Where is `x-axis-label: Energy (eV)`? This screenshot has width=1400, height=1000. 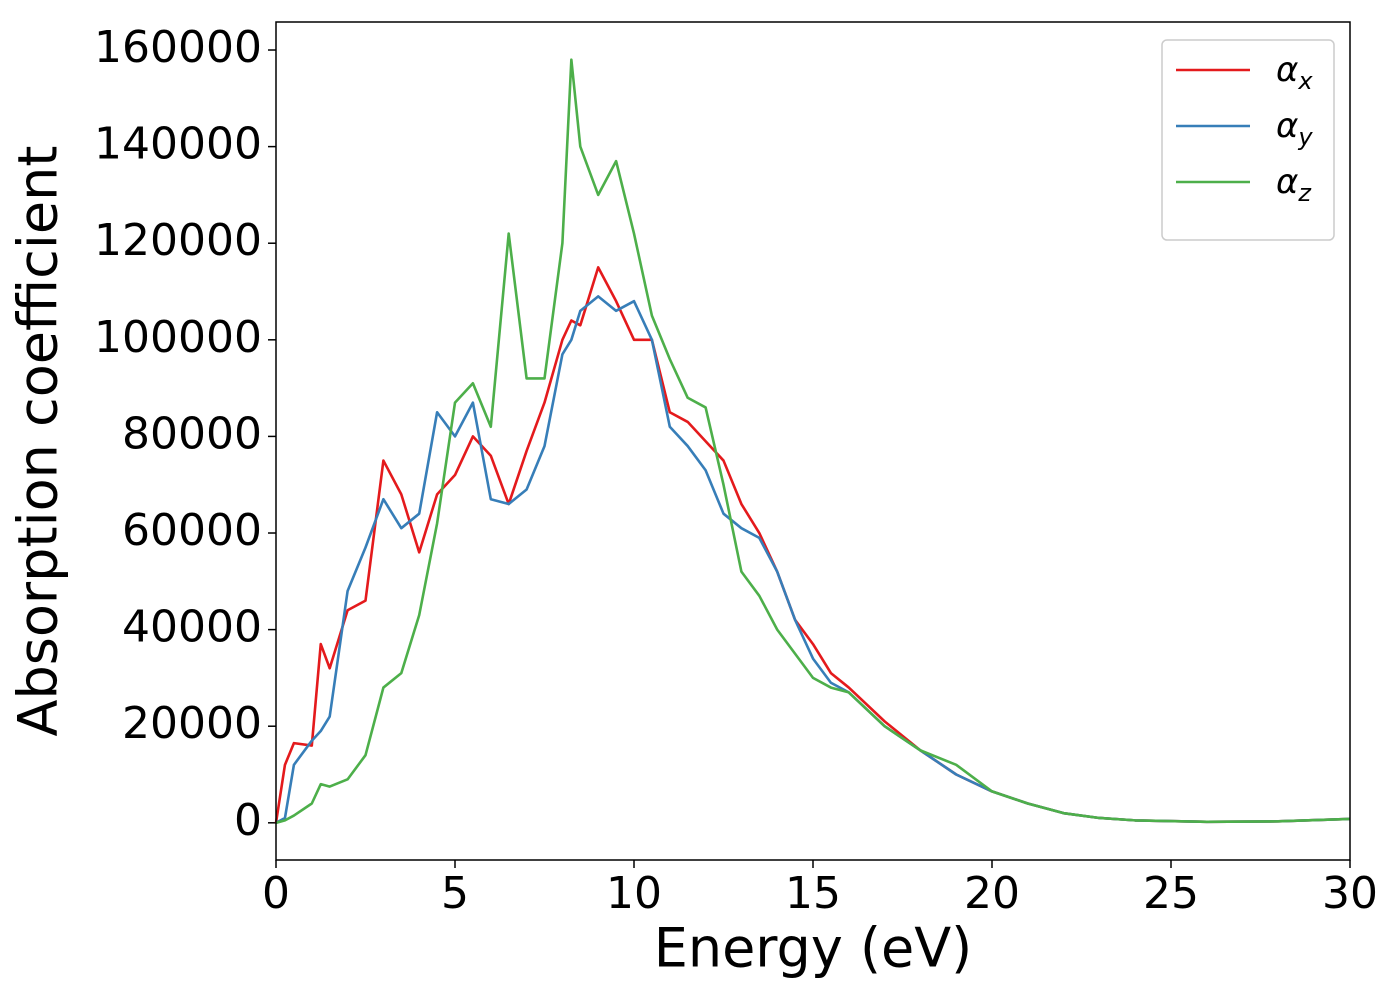 x-axis-label: Energy (eV) is located at coordinates (813, 948).